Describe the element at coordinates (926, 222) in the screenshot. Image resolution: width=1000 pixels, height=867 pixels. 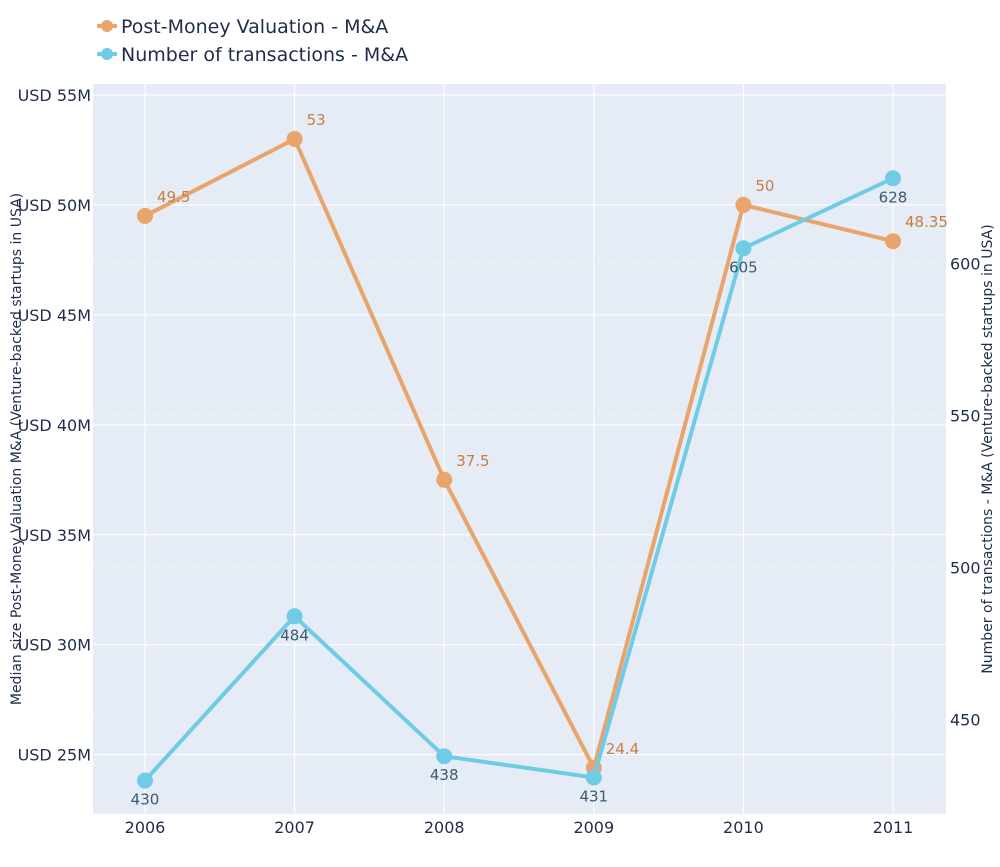
I see `data-label: 48.35` at that location.